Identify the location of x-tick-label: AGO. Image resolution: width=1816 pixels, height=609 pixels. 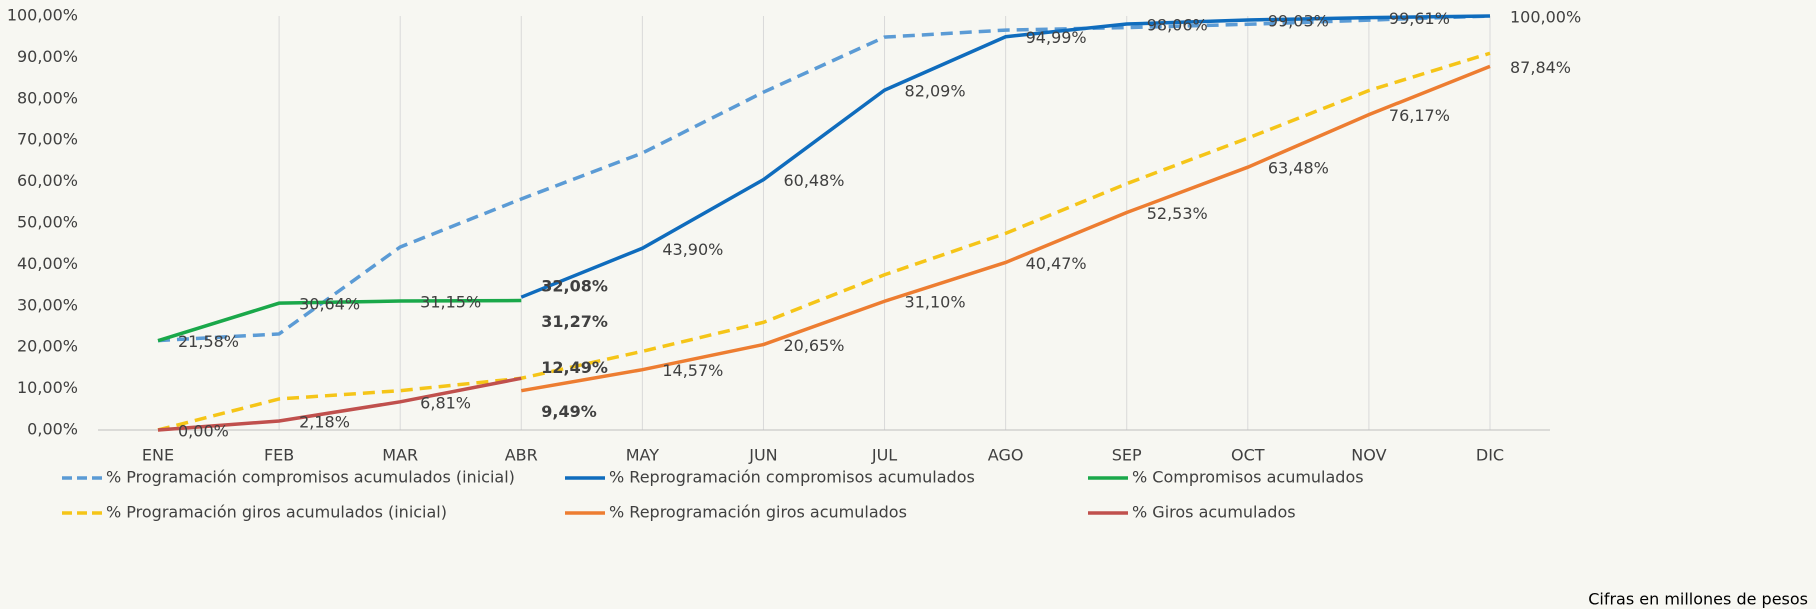
(1006, 455).